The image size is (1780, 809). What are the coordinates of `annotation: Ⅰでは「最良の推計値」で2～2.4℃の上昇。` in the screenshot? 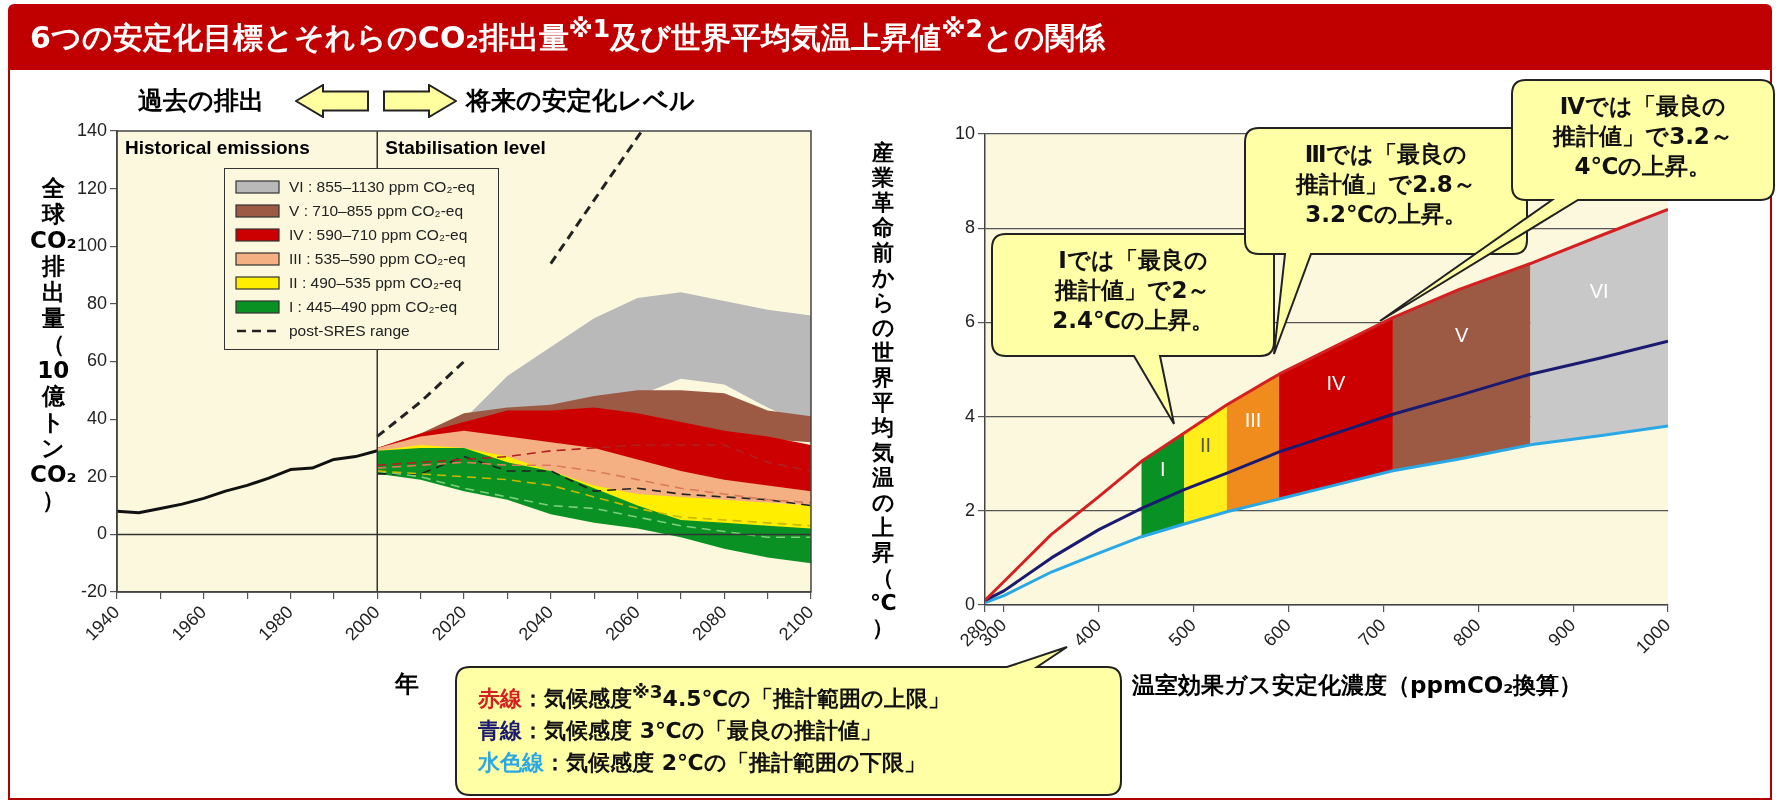 It's located at (1133, 290).